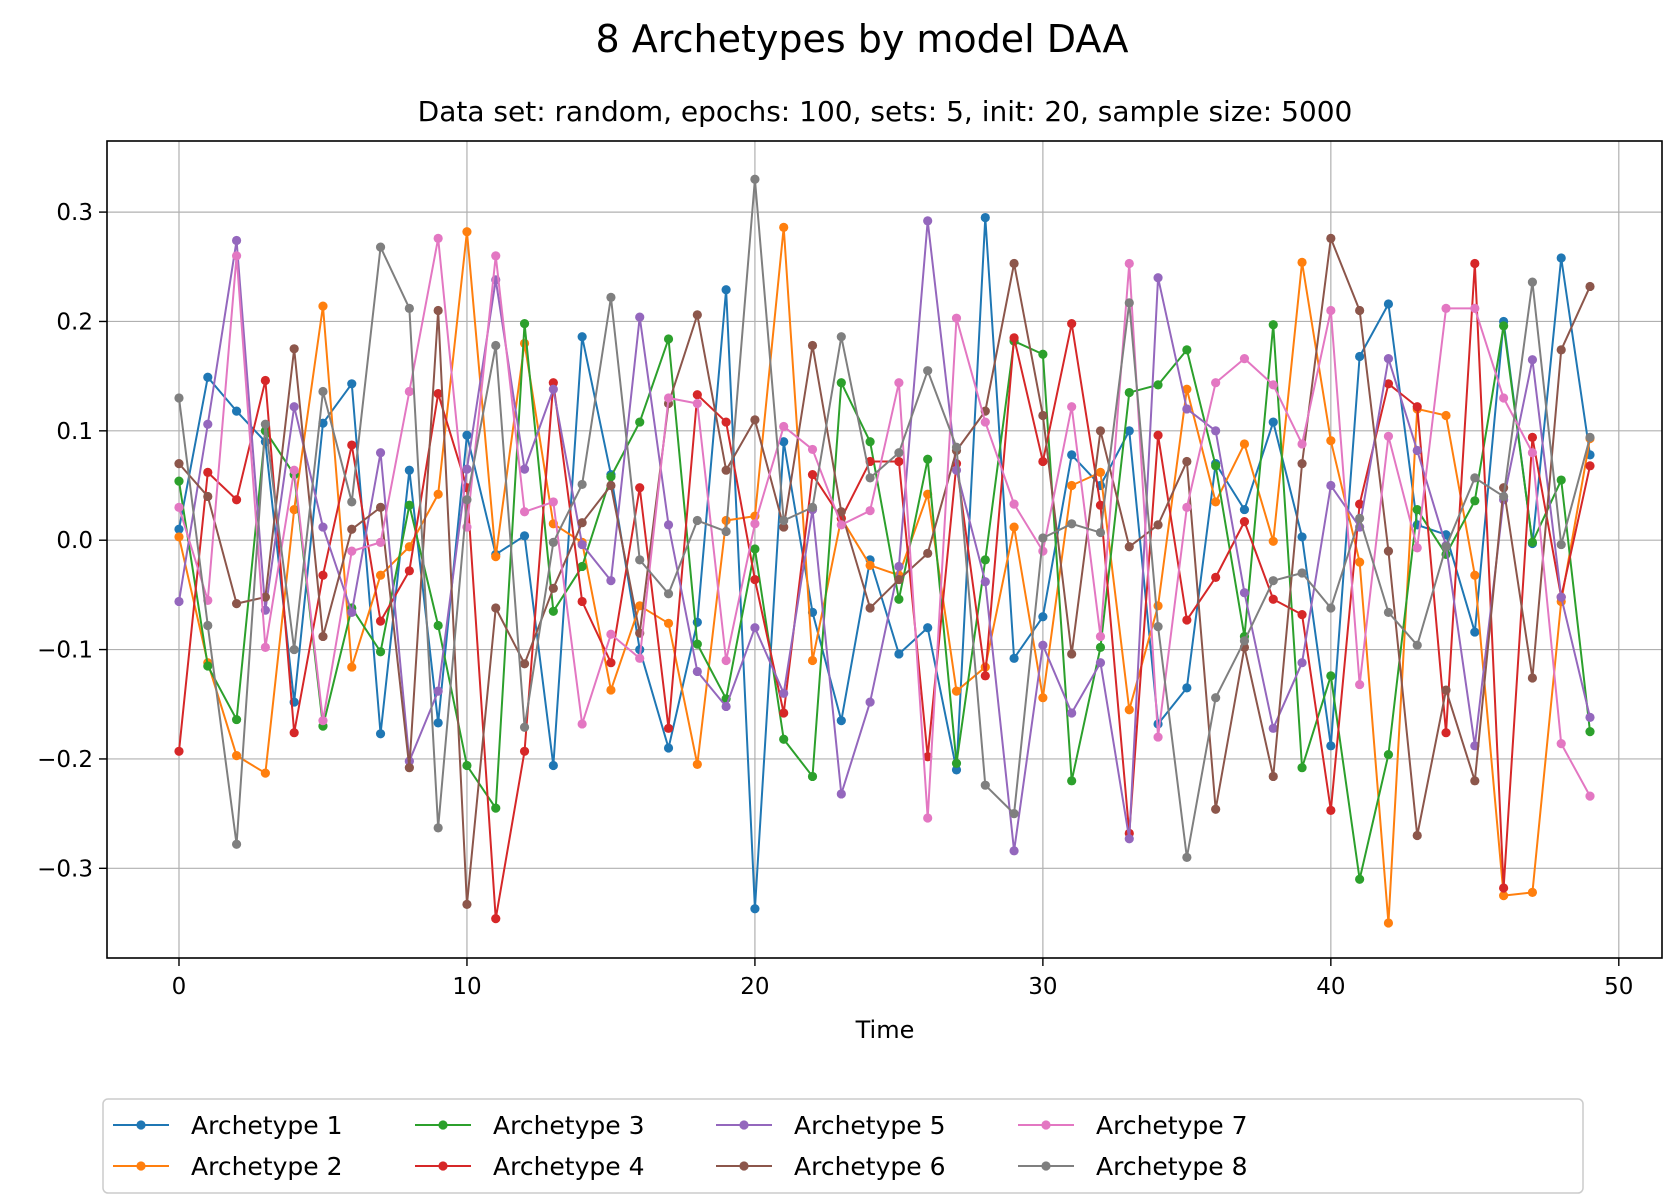 The height and width of the screenshot is (1202, 1677). I want to click on legend-label: Archetype 1, so click(267, 1125).